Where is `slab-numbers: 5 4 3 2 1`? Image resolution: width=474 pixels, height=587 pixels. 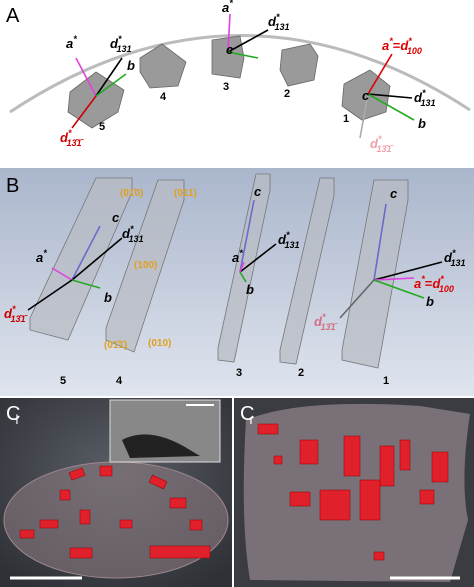 slab-numbers: 5 4 3 2 1 is located at coordinates (224, 377).